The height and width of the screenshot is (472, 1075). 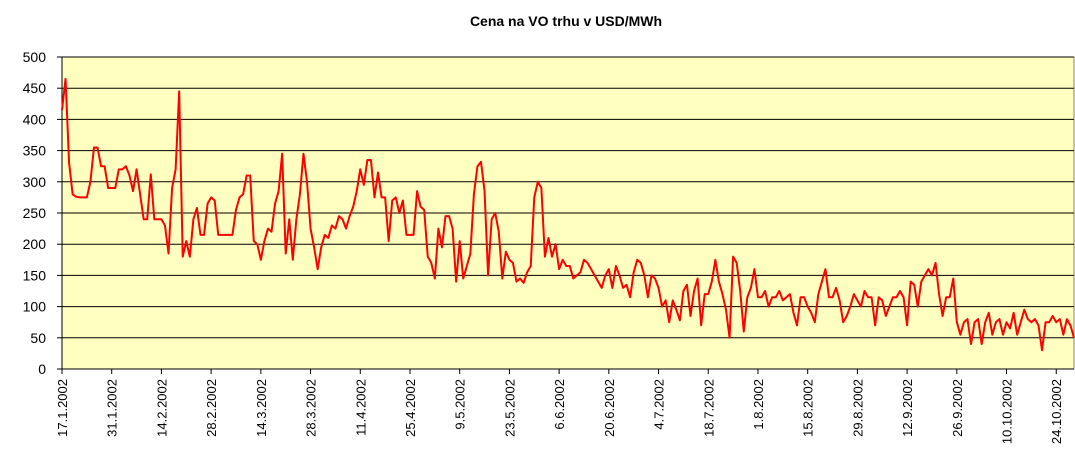 I want to click on y-tick-label: 100, so click(x=35, y=307).